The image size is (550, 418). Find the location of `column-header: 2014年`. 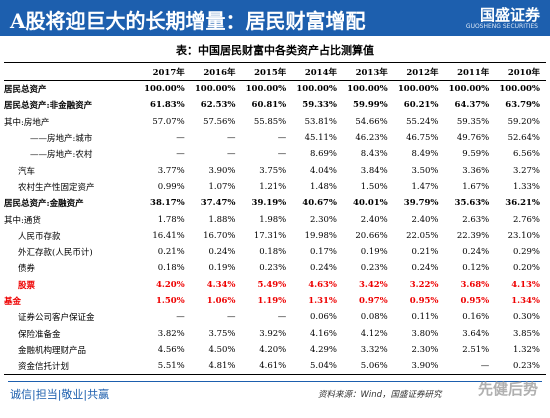

column-header: 2014年 is located at coordinates (317, 71).